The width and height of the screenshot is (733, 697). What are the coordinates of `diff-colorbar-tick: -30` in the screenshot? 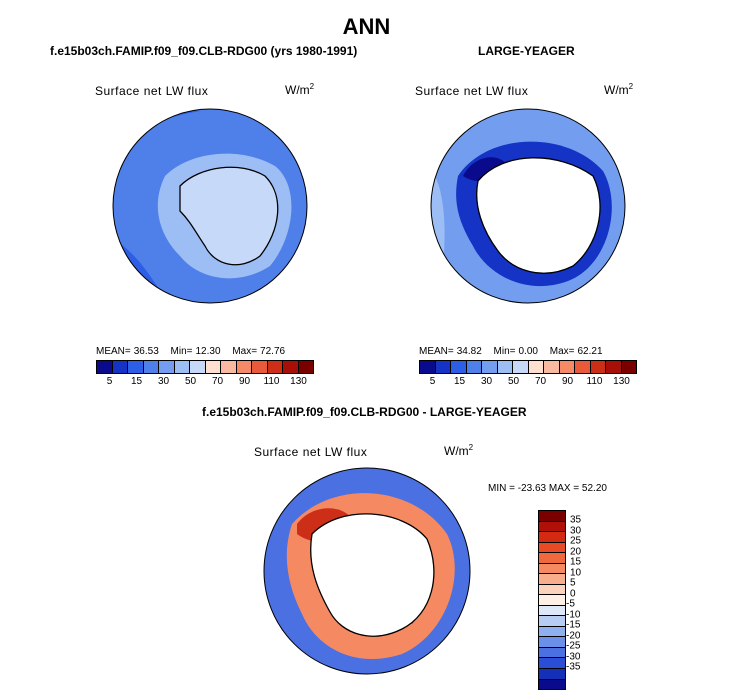 It's located at (573, 657).